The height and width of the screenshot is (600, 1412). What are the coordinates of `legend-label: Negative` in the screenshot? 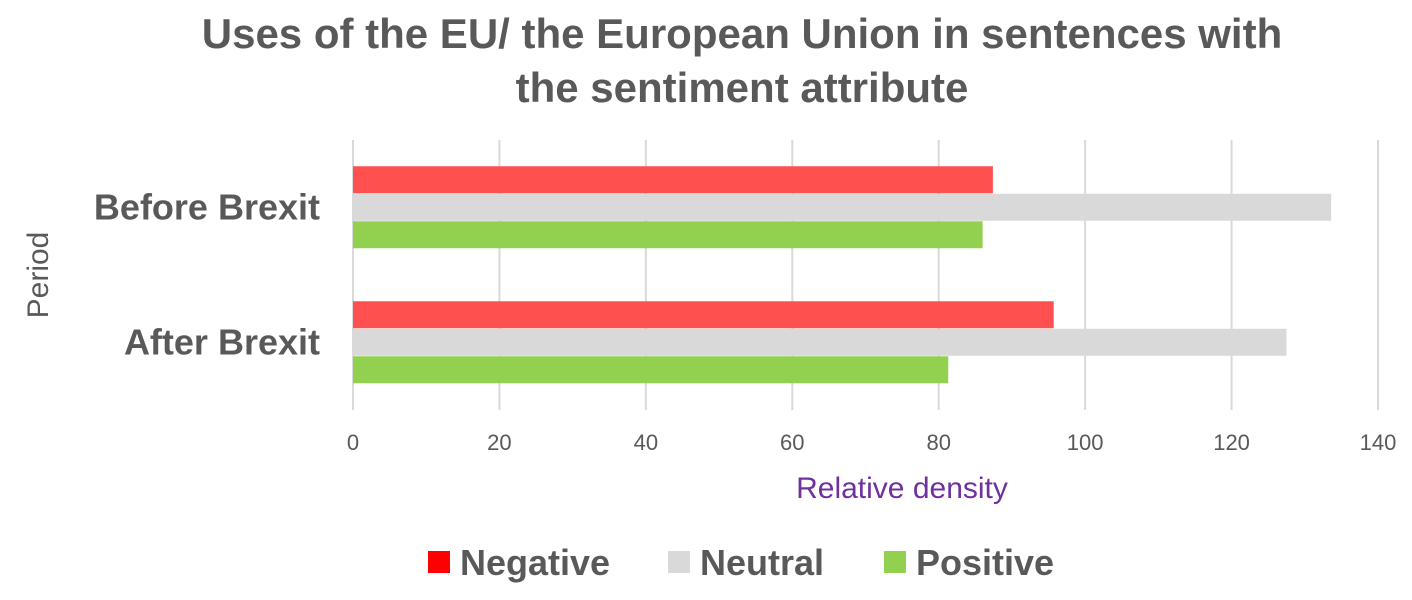 It's located at (535, 562).